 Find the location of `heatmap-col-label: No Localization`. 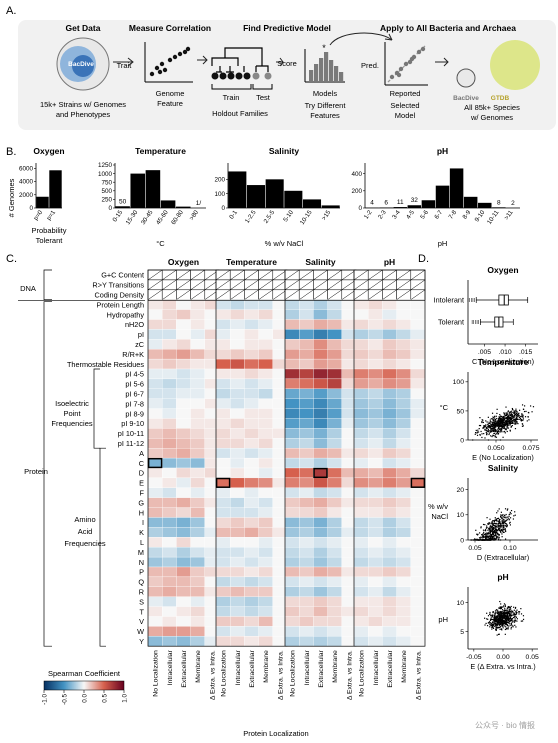

heatmap-col-label: No Localization is located at coordinates (362, 673).